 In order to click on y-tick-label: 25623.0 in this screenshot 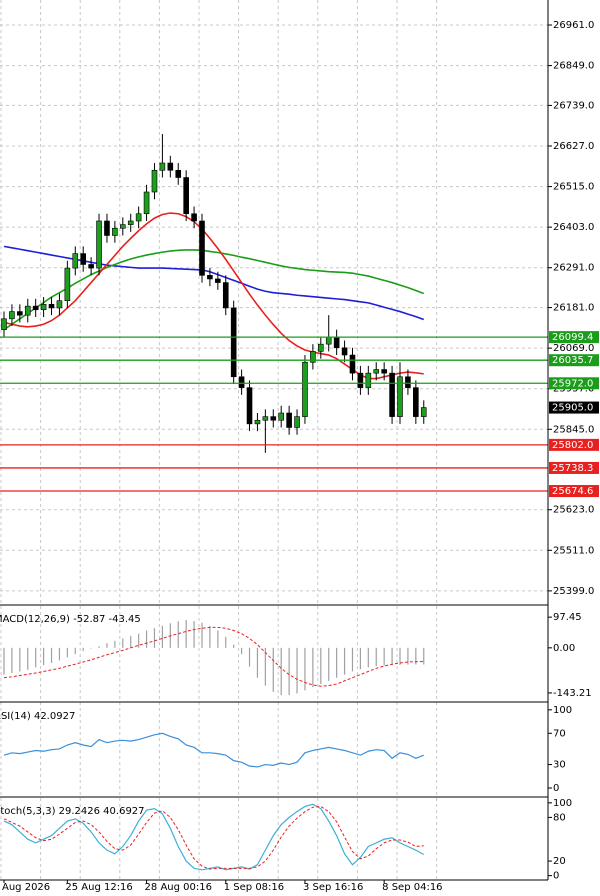, I will do `click(573, 510)`.